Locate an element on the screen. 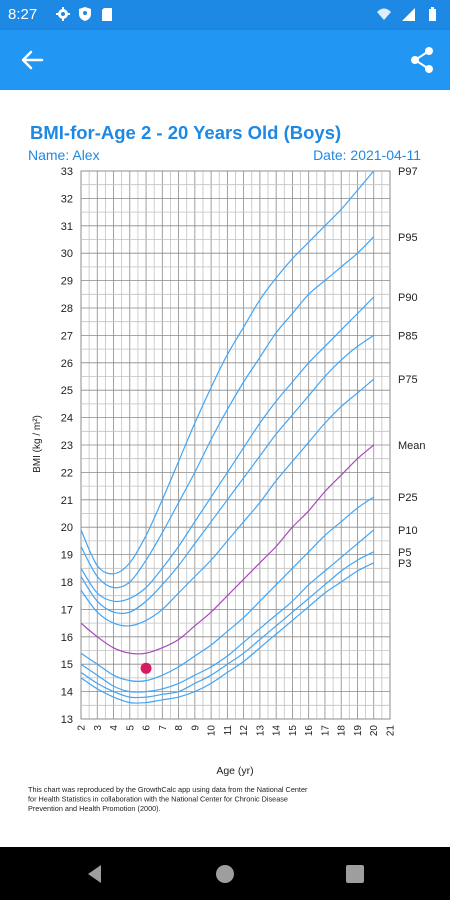 This screenshot has height=900, width=450. x-tick-label: 6 is located at coordinates (147, 728).